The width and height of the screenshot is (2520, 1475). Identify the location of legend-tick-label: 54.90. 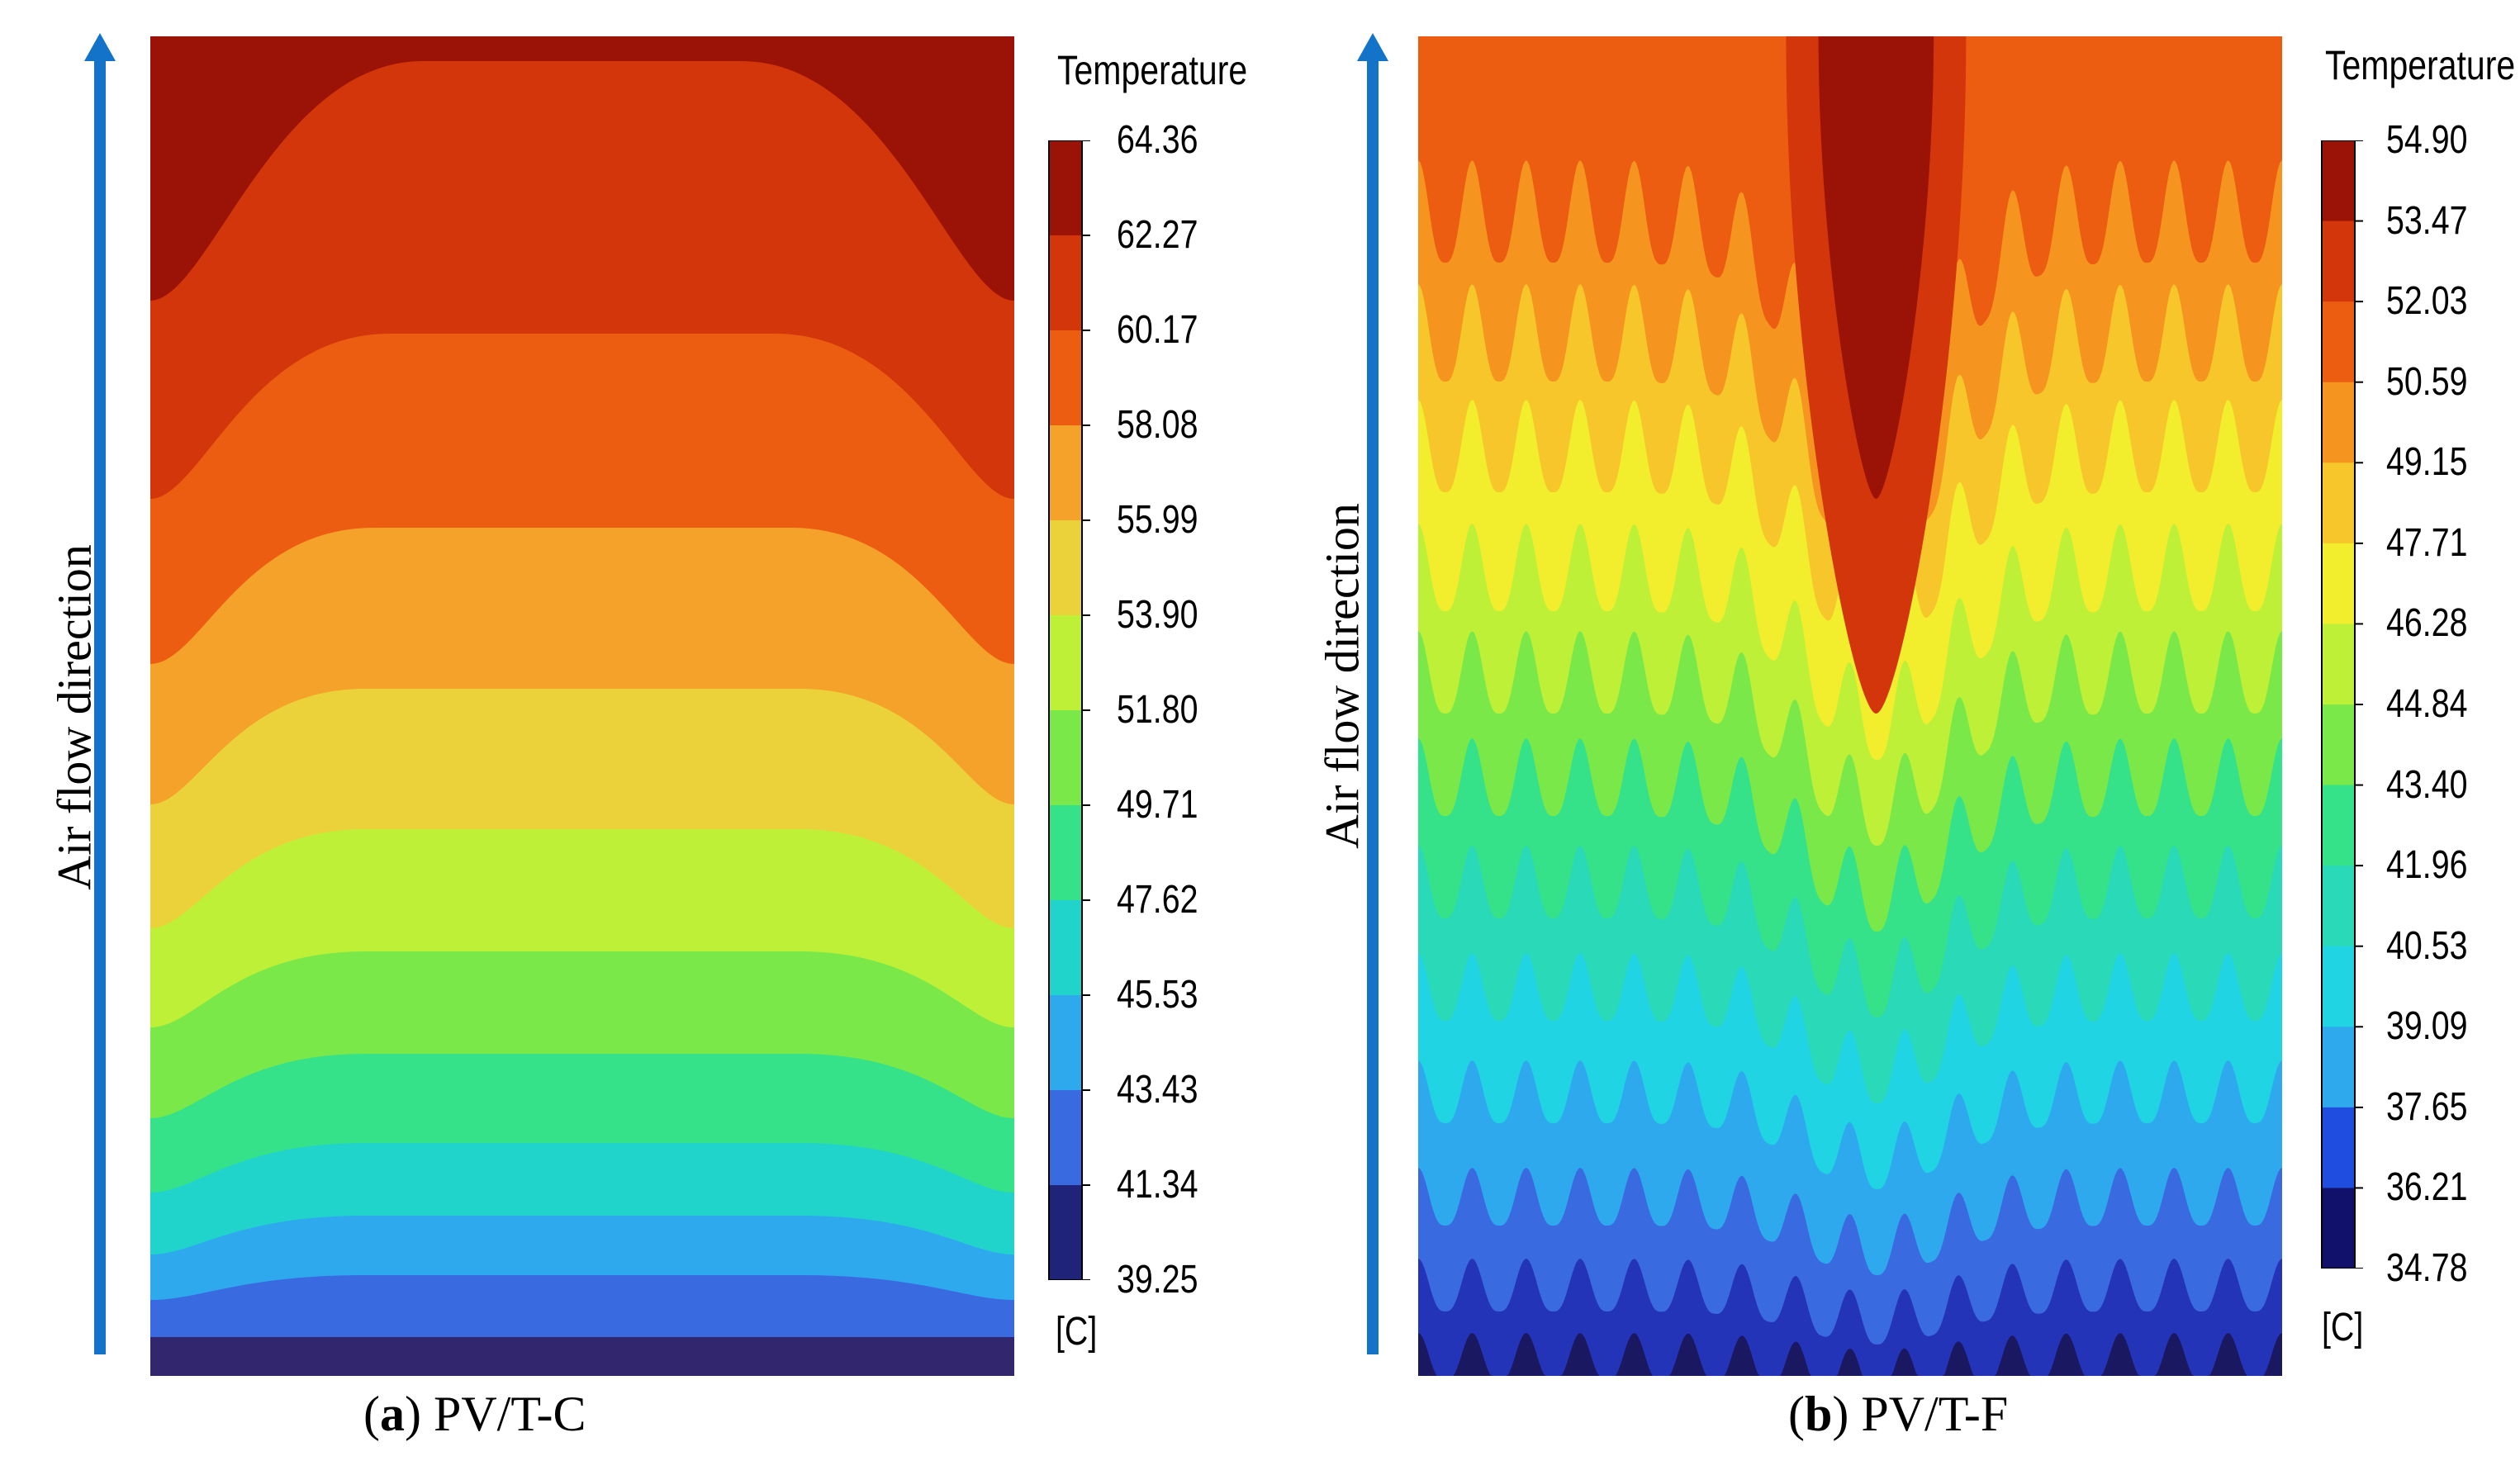
(2427, 140).